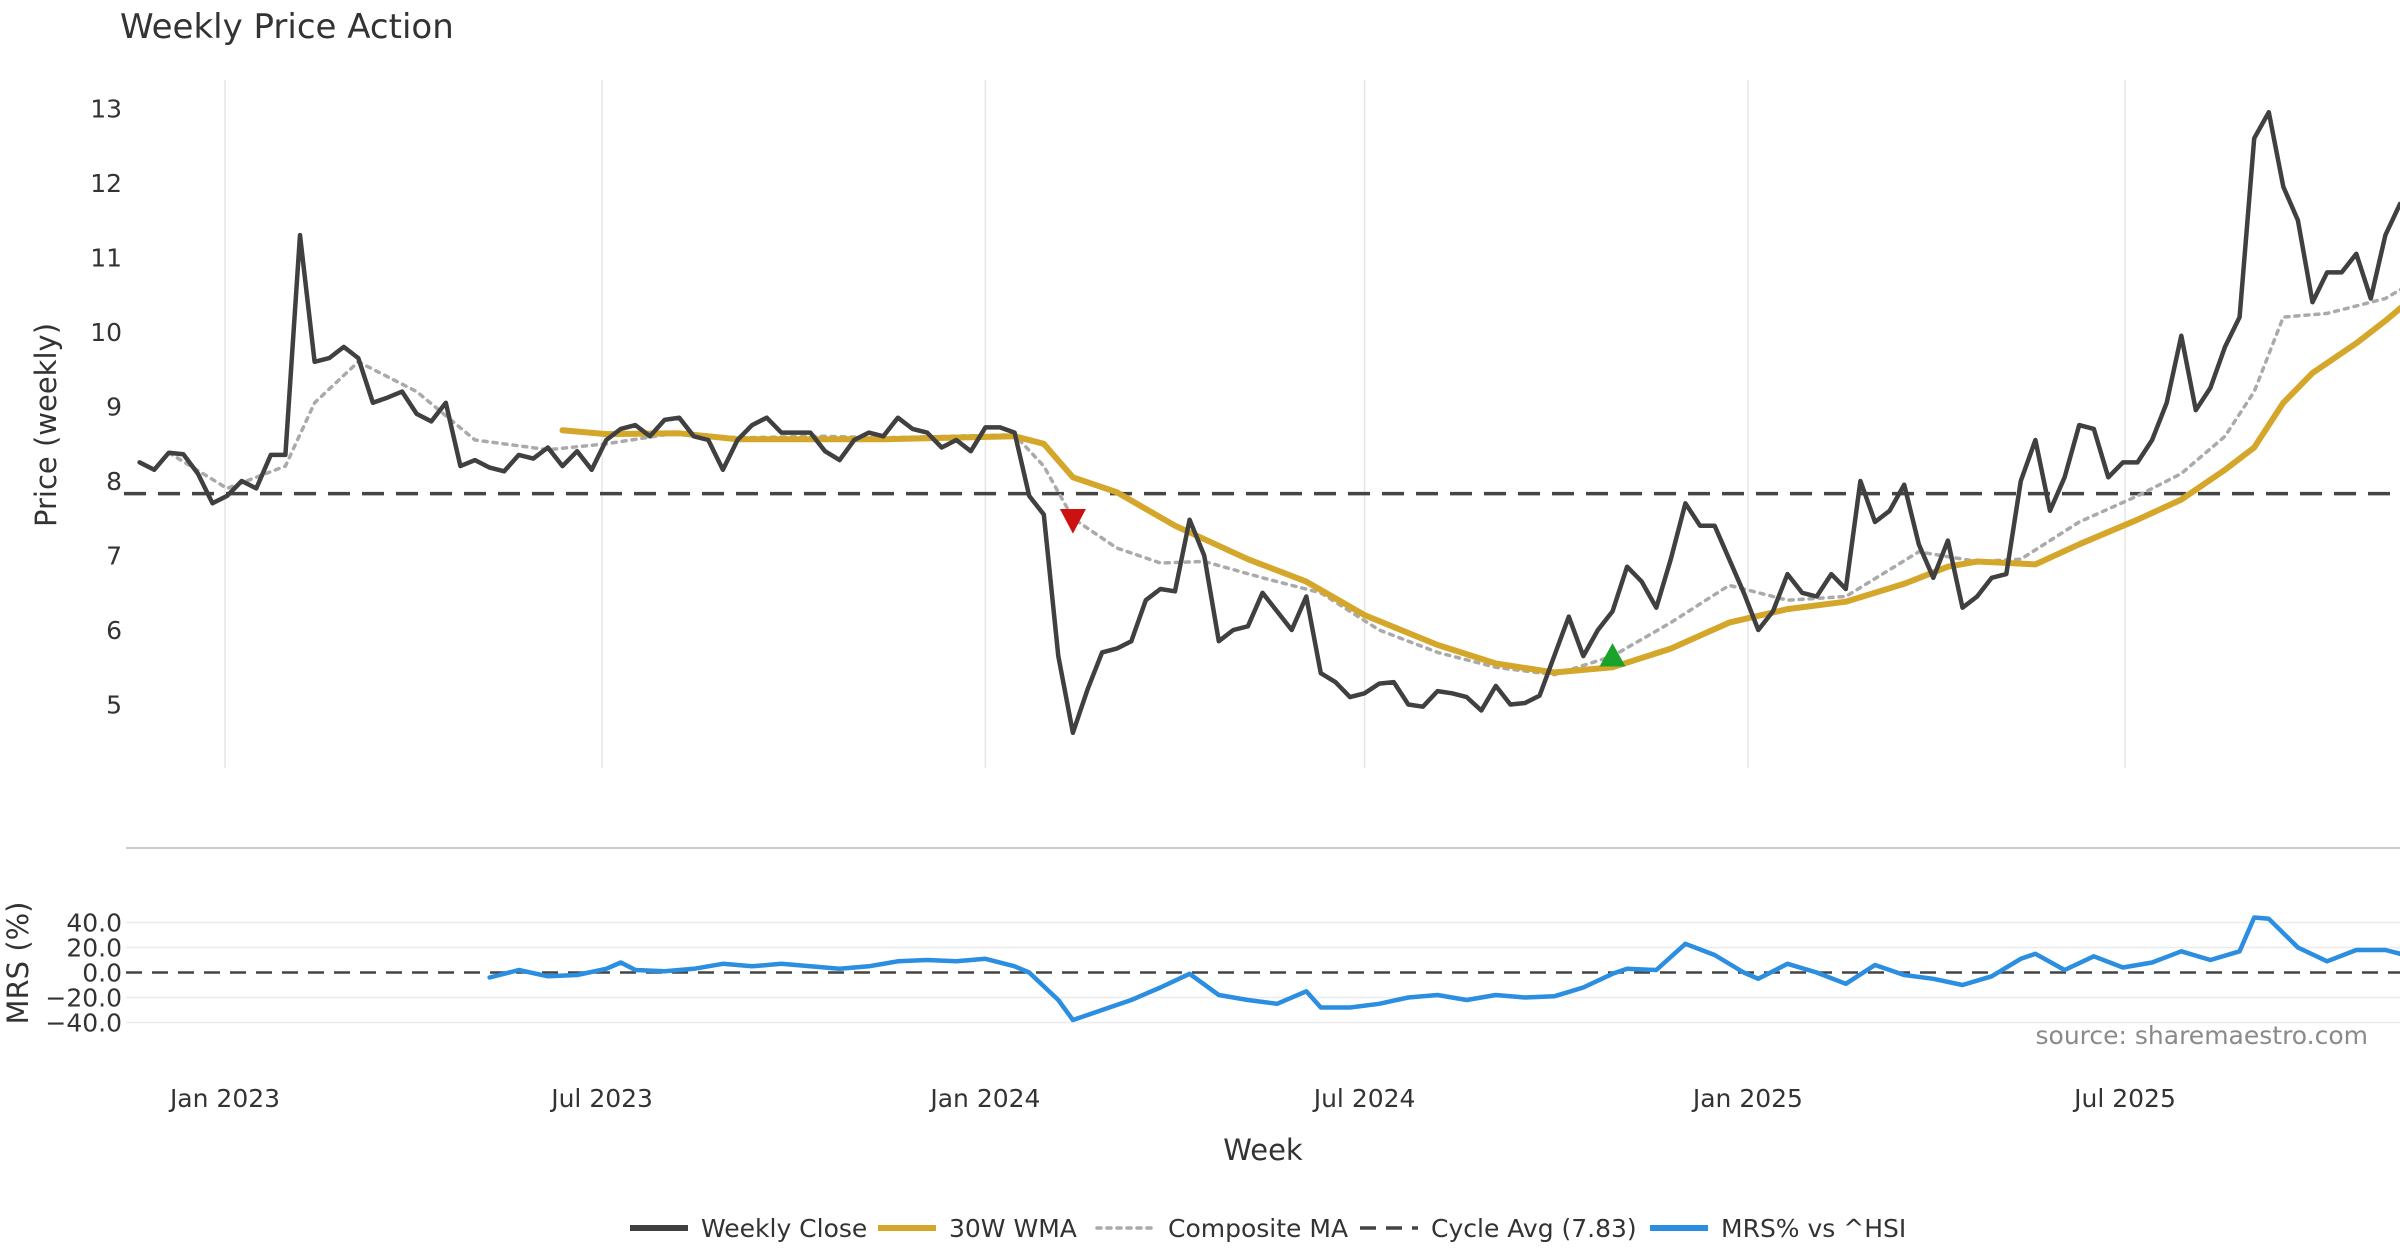 The image size is (2400, 1260). I want to click on price-y-tick-label: 10, so click(106, 332).